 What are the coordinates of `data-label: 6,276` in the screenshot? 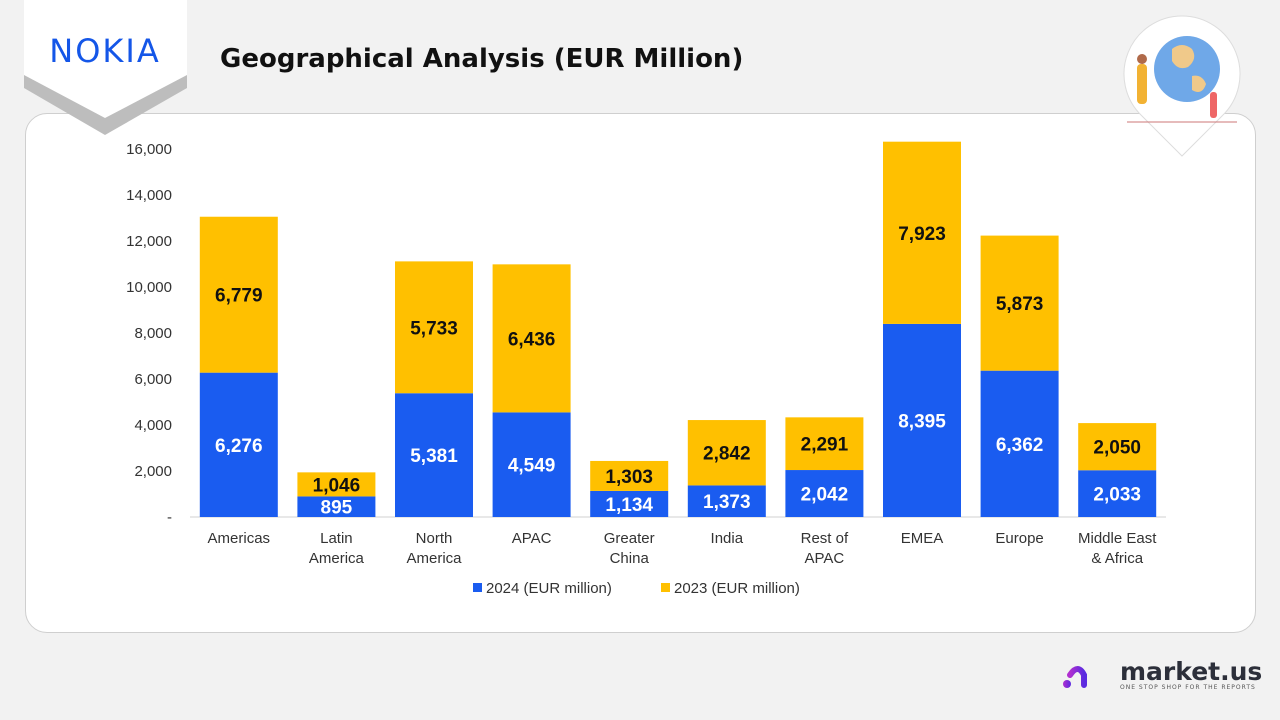 It's located at (239, 446).